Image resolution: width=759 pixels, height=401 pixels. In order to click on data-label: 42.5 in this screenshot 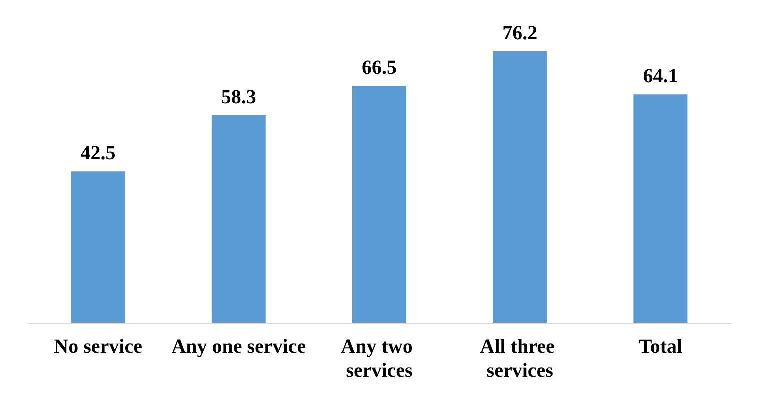, I will do `click(98, 153)`.